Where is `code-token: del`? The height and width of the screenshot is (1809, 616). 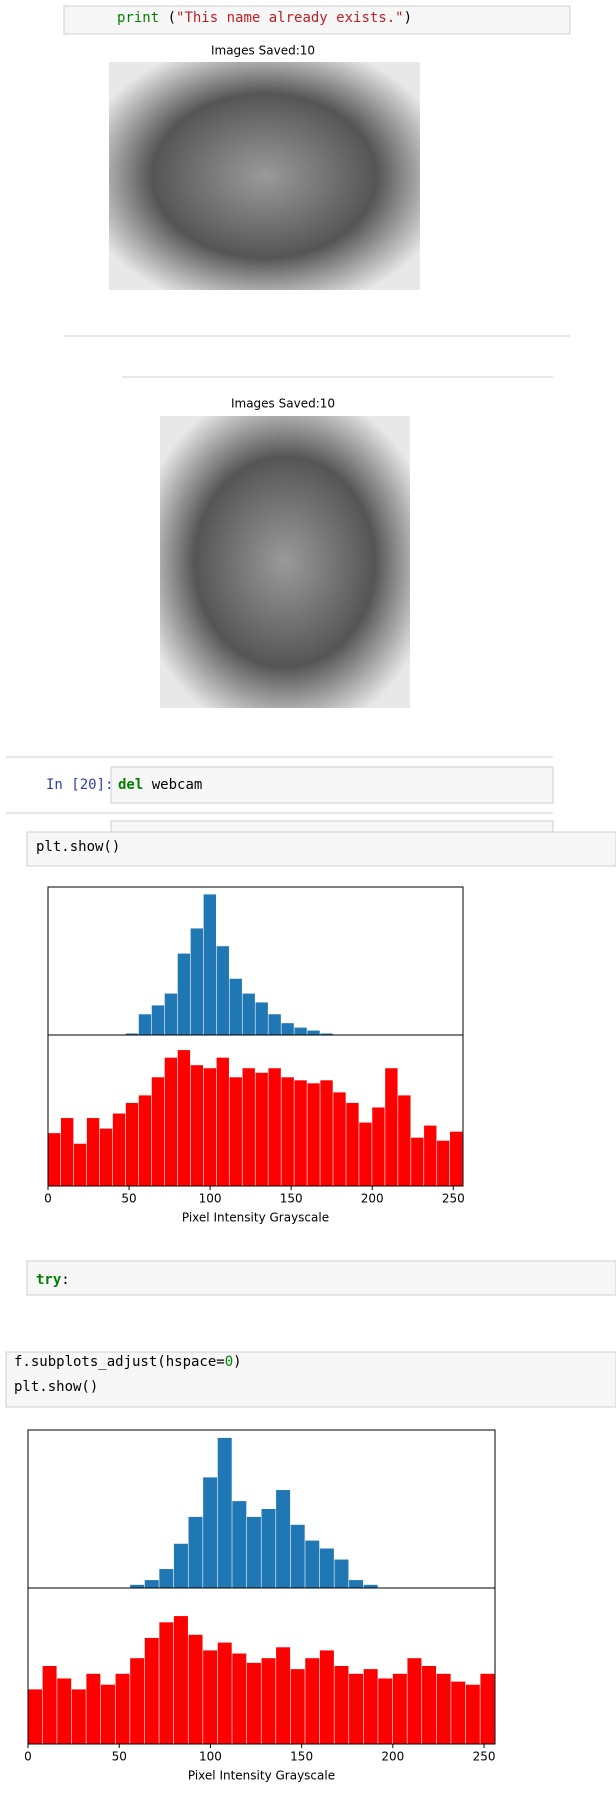 code-token: del is located at coordinates (130, 785).